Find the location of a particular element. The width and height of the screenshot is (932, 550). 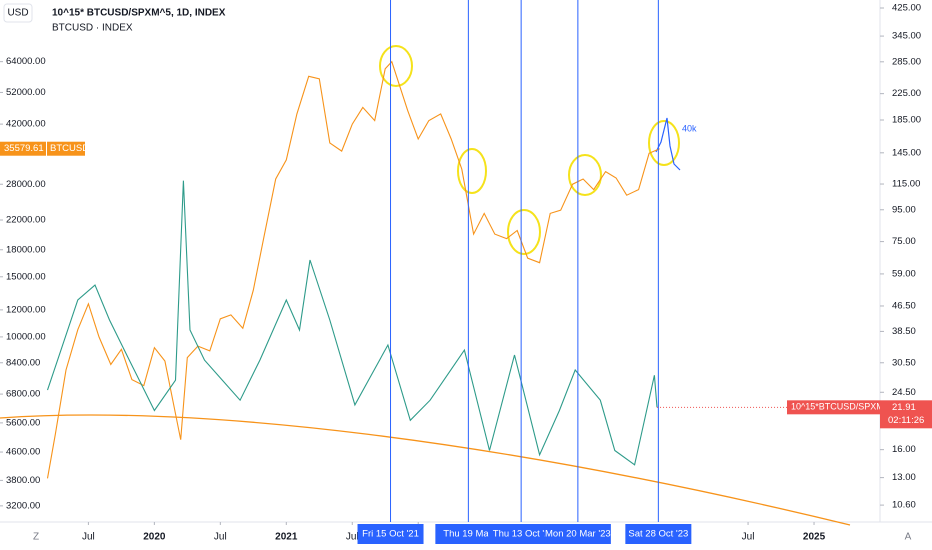

countdown: 02:11:26 is located at coordinates (906, 420).